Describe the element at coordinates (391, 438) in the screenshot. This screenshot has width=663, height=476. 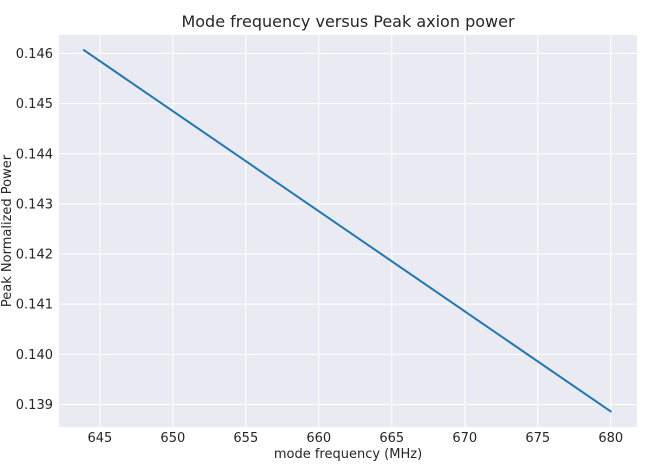
I see `x-tick-label: 665` at that location.